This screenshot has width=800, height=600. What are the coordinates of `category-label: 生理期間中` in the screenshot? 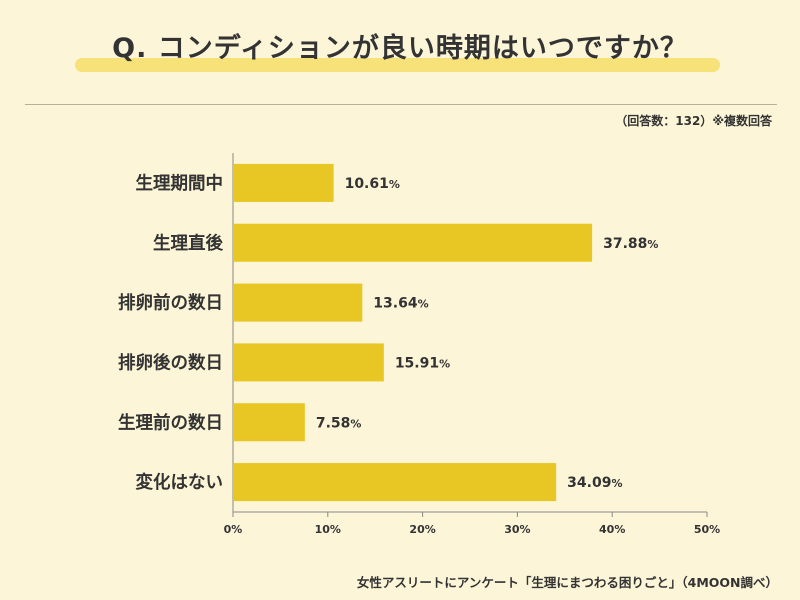 It's located at (180, 183).